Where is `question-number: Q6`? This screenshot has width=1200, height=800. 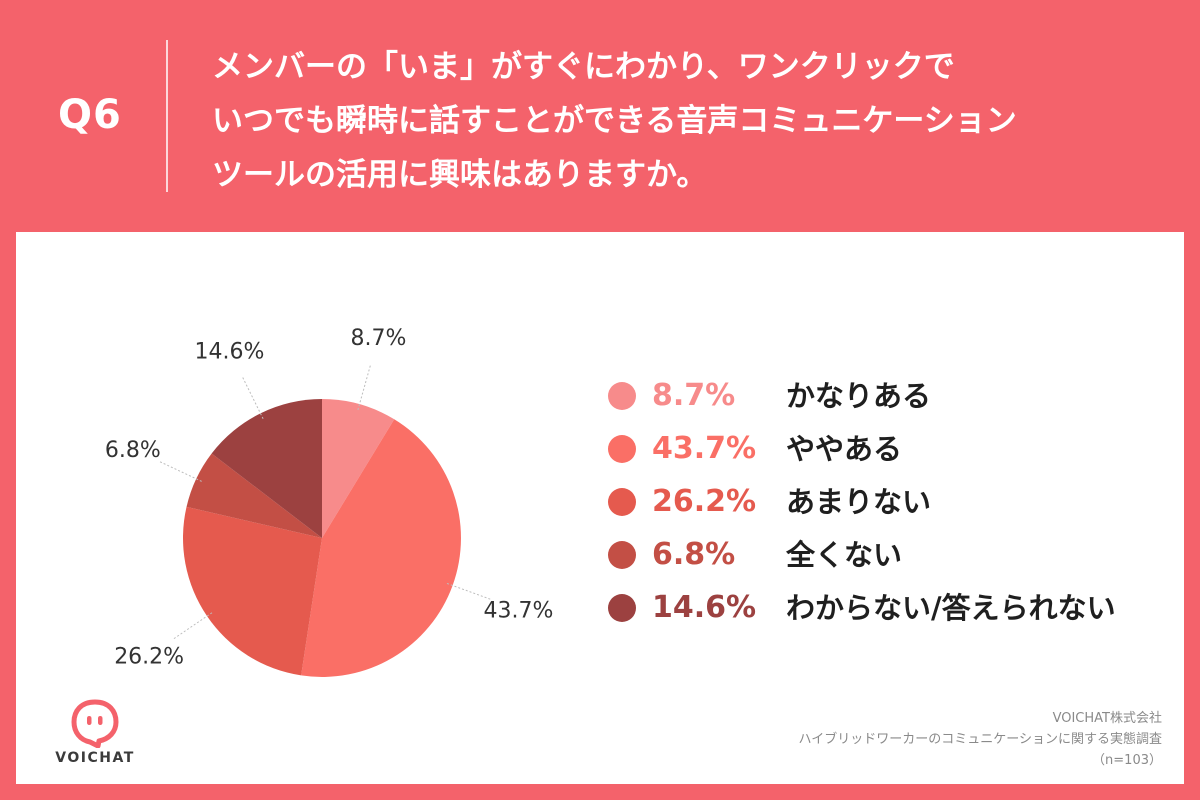
question-number: Q6 is located at coordinates (90, 115).